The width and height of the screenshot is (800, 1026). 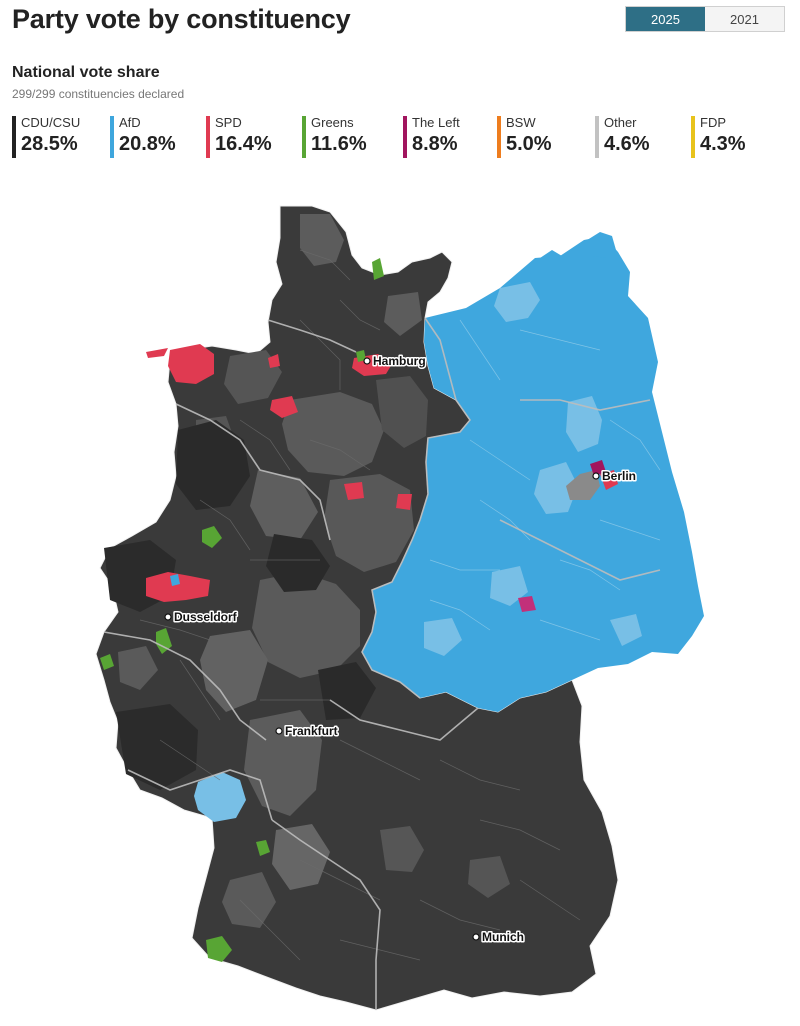 I want to click on legend-party-share: 28.5%, so click(x=49, y=144).